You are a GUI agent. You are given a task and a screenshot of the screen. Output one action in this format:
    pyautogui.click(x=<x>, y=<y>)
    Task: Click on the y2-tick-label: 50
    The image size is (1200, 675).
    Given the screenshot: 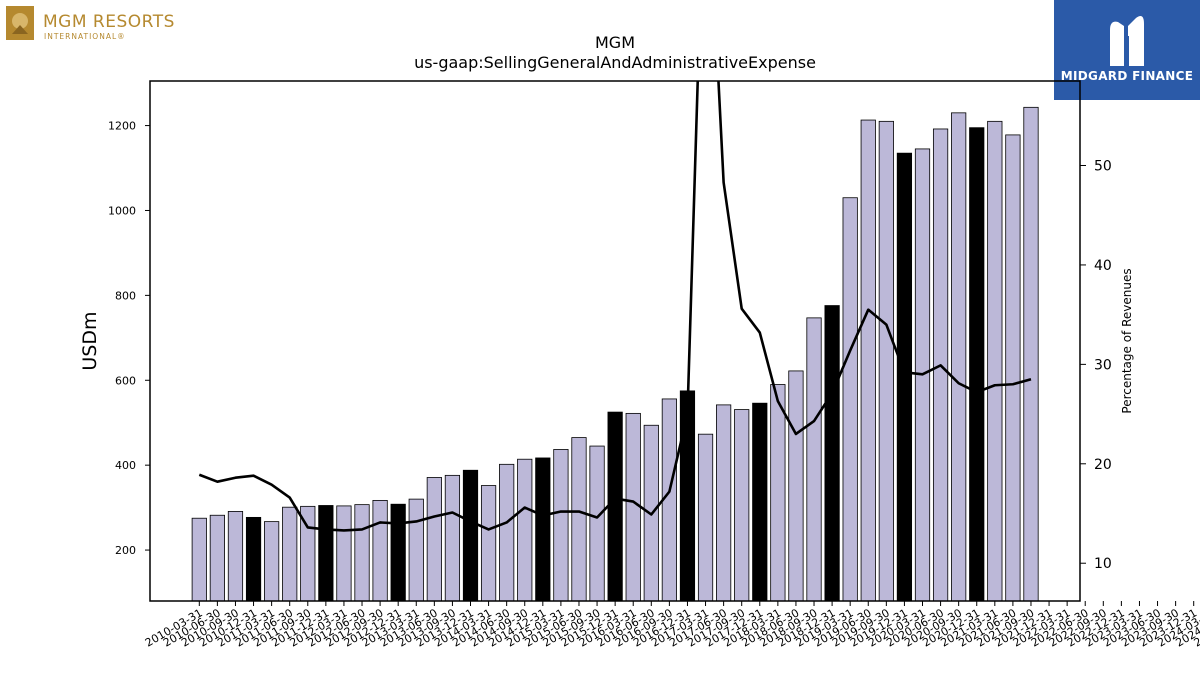 What is the action you would take?
    pyautogui.click(x=1103, y=167)
    